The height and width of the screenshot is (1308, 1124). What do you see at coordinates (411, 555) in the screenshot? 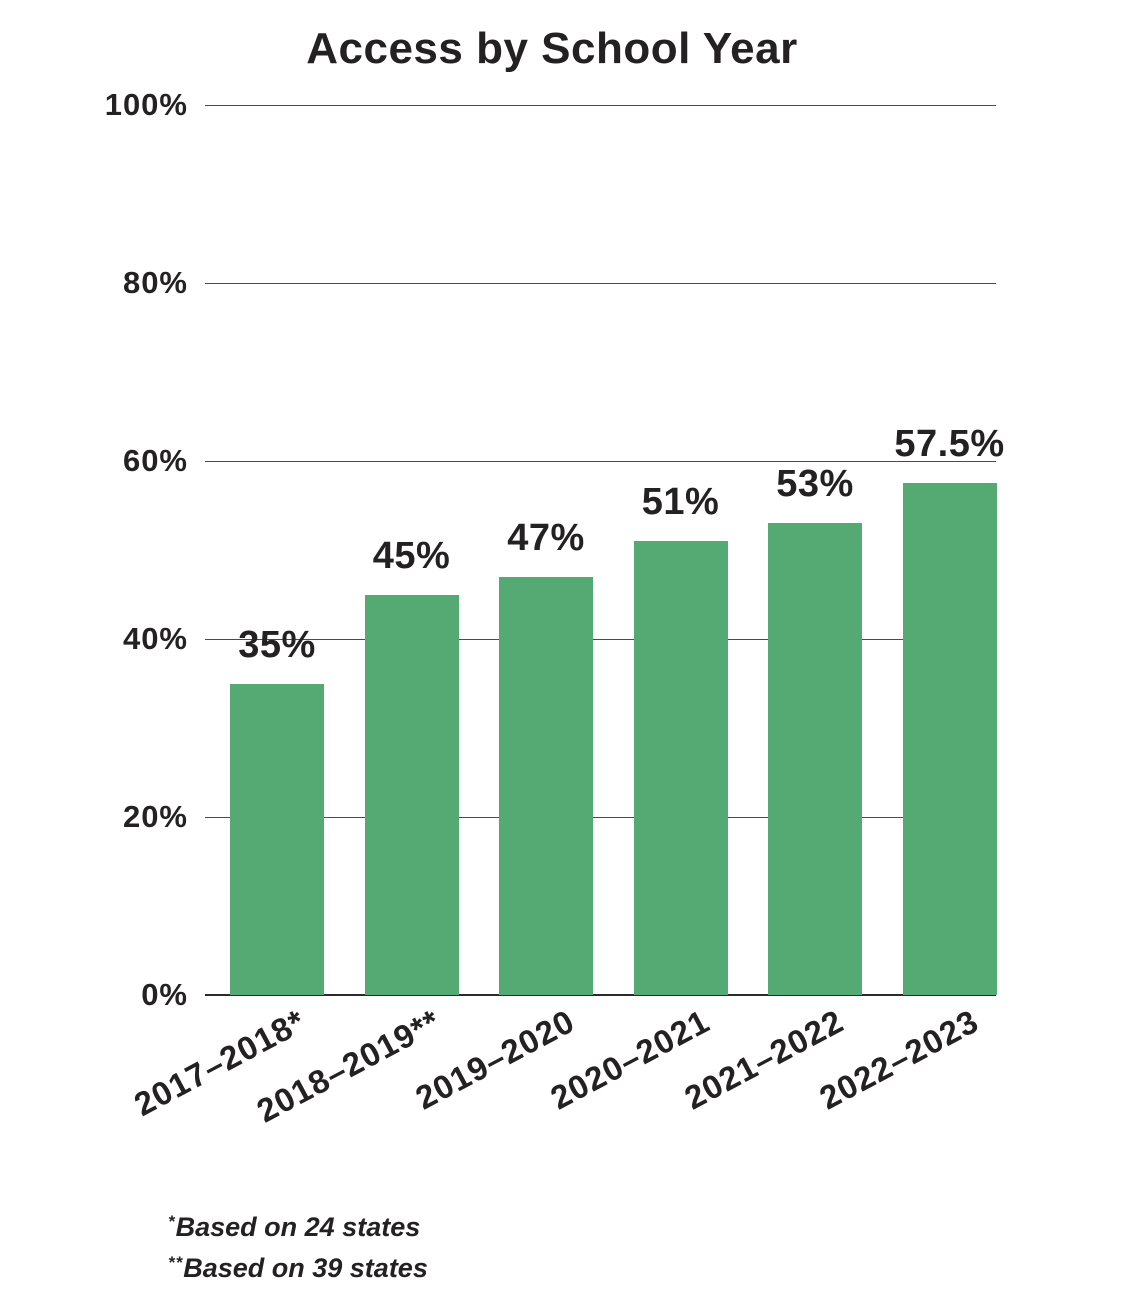
I see `bar-value-label: 45%` at bounding box center [411, 555].